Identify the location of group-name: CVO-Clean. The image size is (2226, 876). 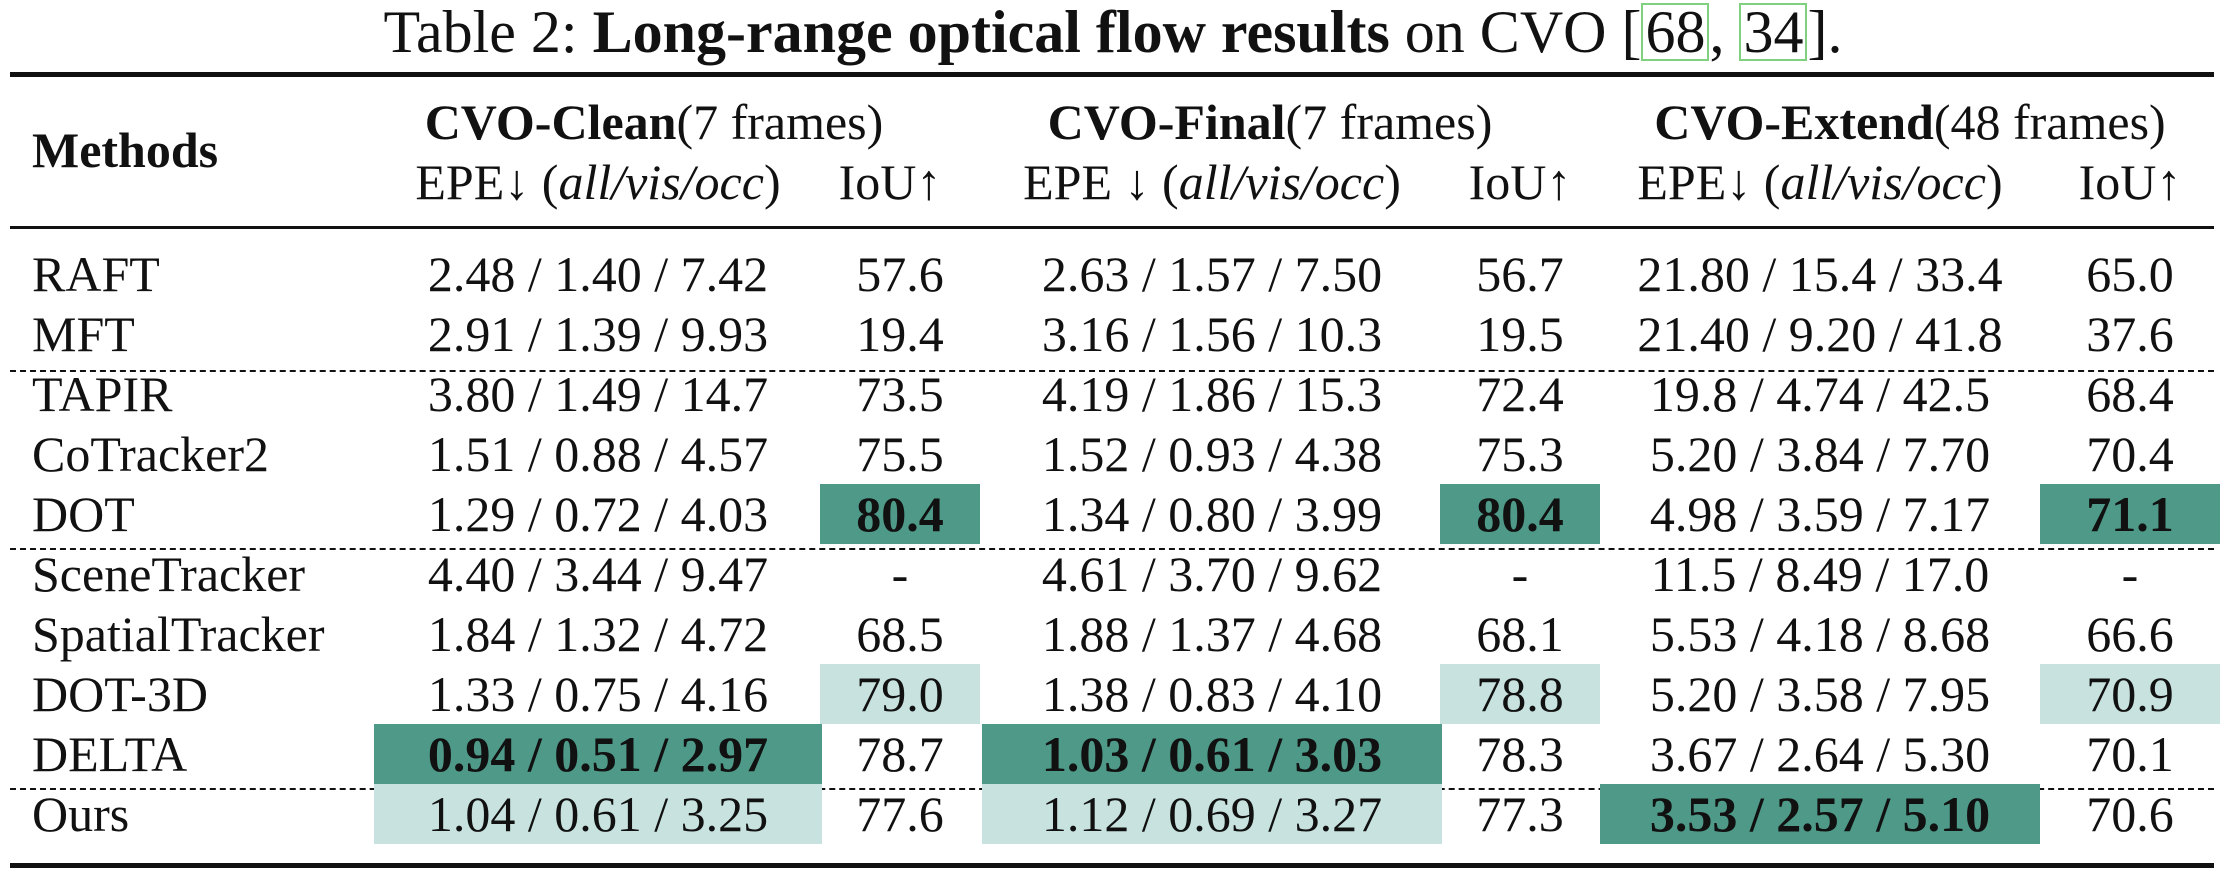
(550, 122).